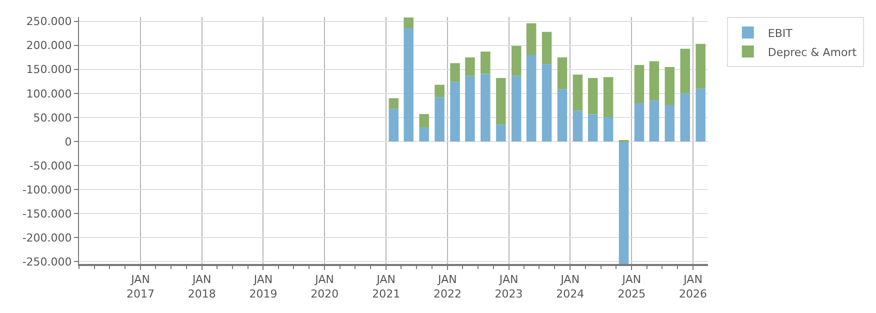 The width and height of the screenshot is (876, 313). I want to click on x-tick-label: JAN 2019, so click(263, 286).